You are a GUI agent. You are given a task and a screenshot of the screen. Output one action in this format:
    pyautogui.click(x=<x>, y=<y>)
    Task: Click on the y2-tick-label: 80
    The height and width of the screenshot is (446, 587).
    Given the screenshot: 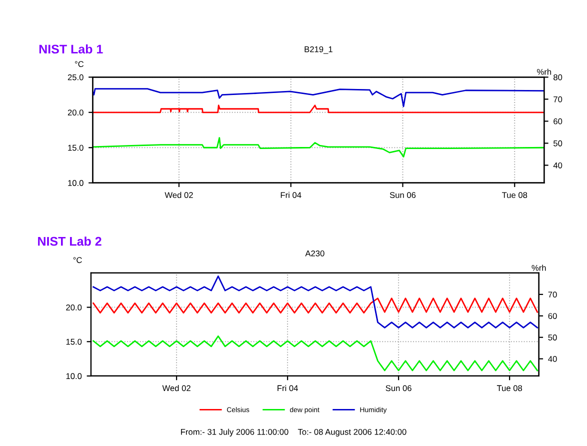 What is the action you would take?
    pyautogui.click(x=558, y=77)
    